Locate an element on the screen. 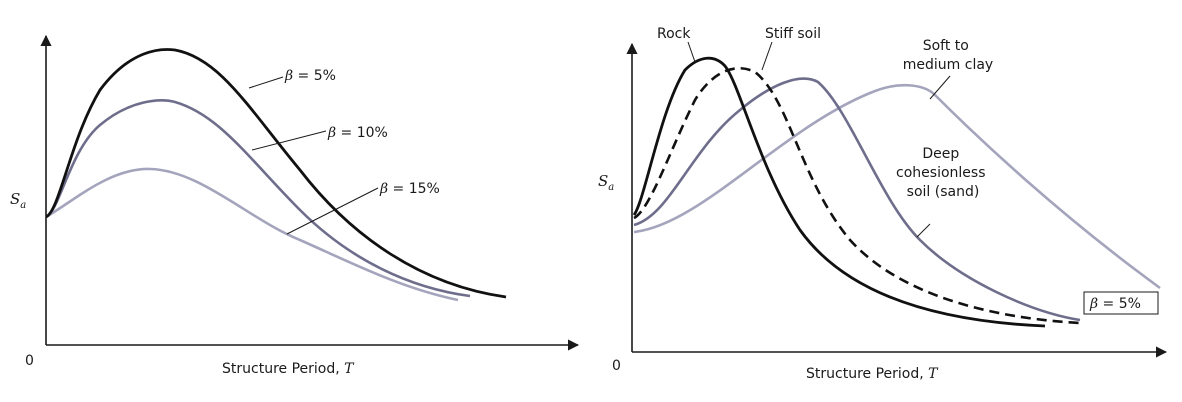  left-y-axis-label: Sa is located at coordinates (18, 200).